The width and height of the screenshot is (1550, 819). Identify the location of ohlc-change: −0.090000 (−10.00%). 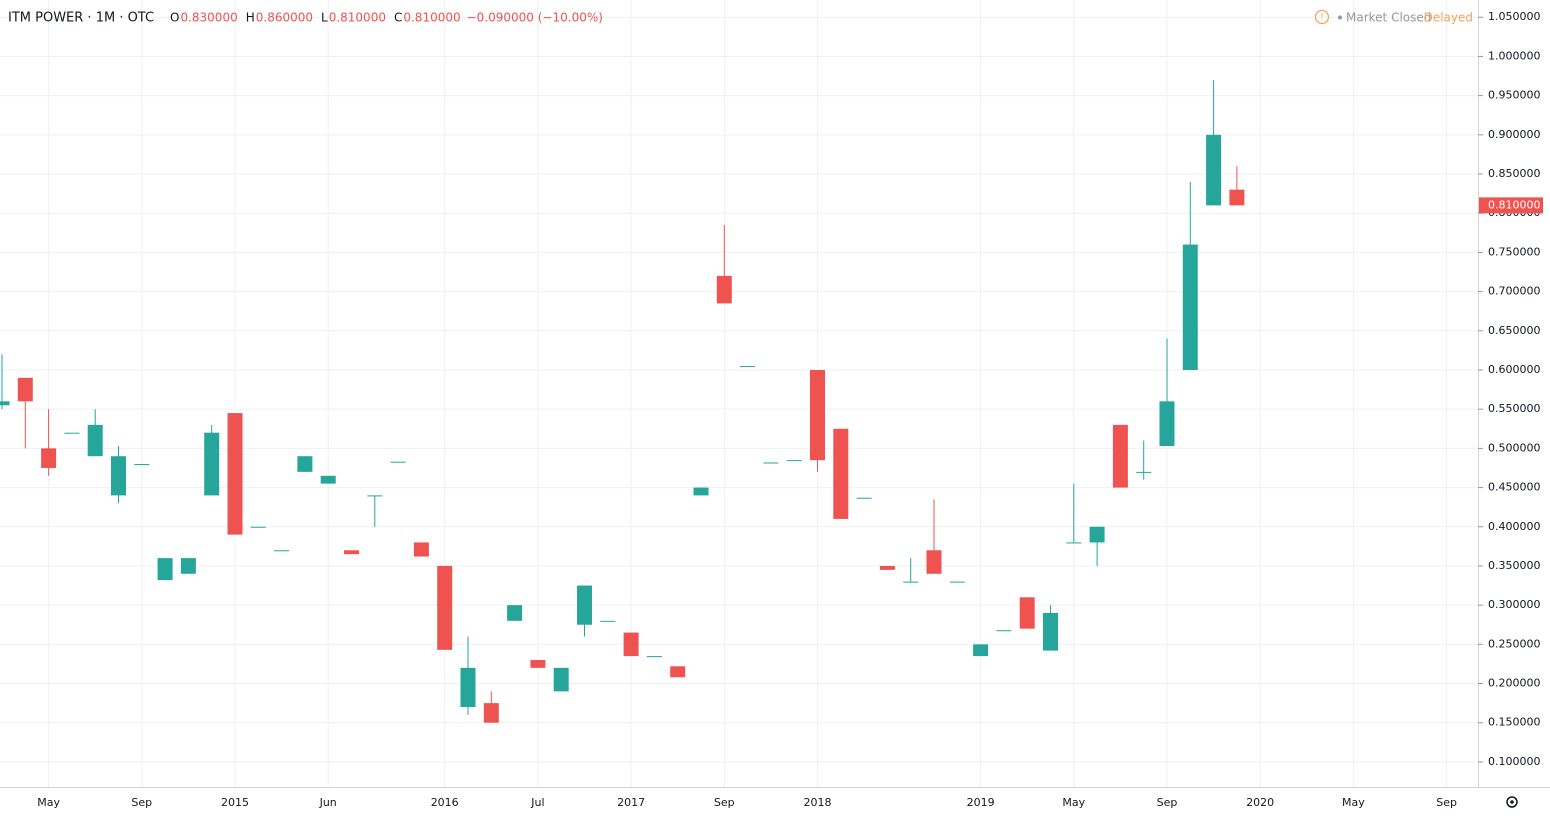
(535, 18).